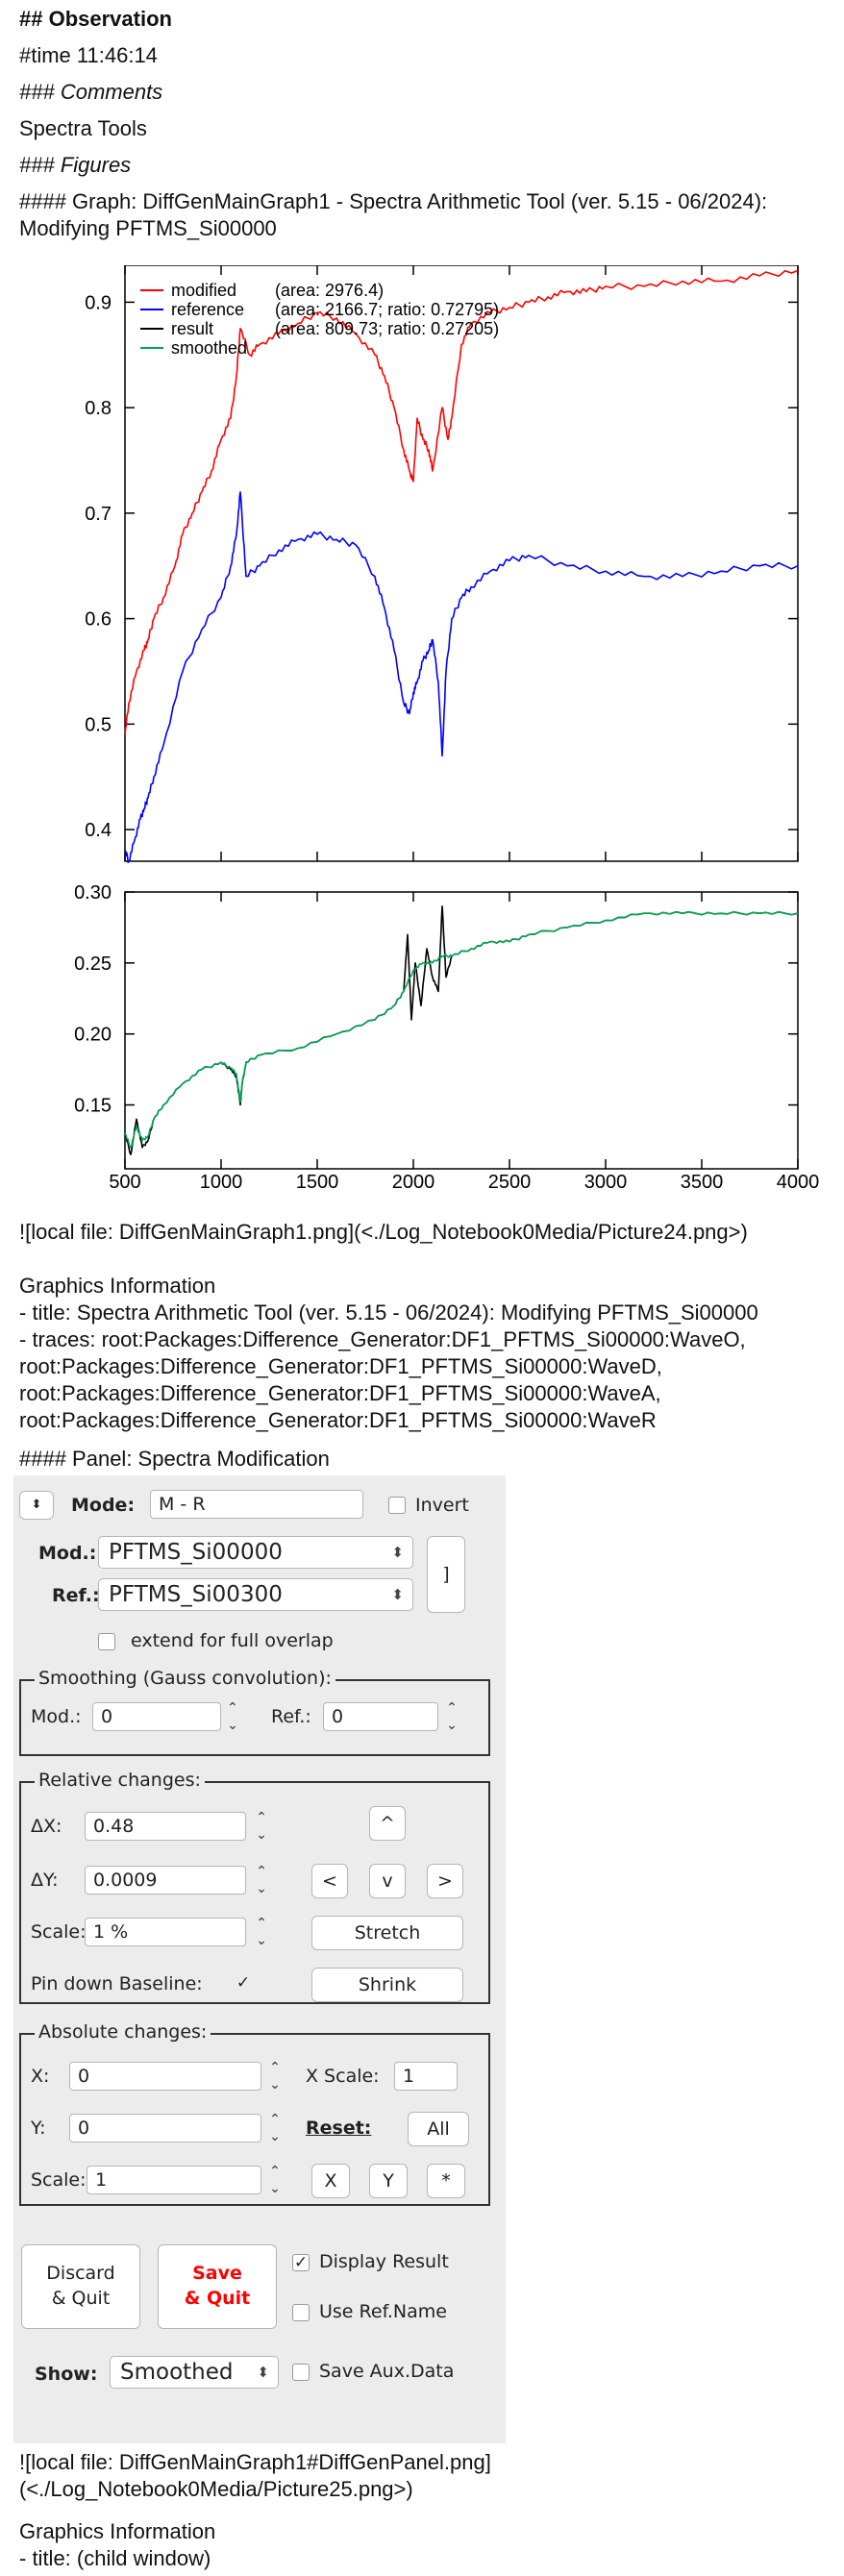 The width and height of the screenshot is (844, 2576). I want to click on show-select: Smoothed ⬍, so click(194, 2372).